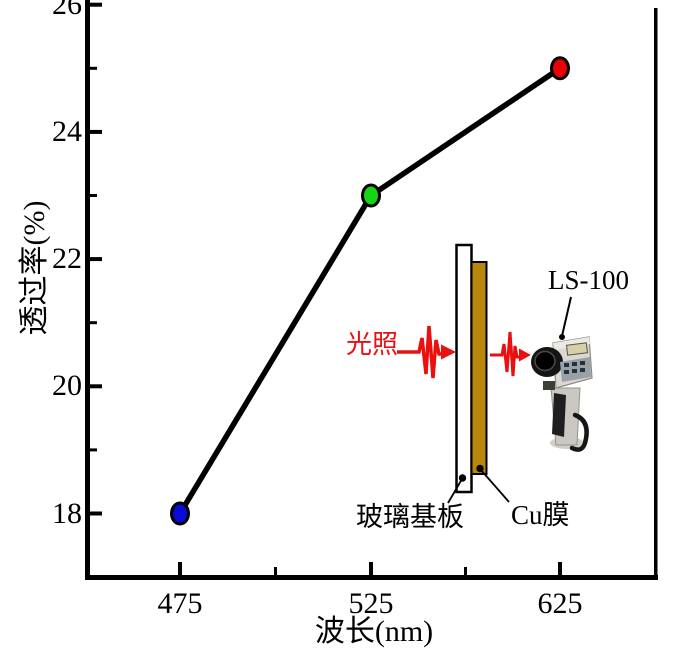 Image resolution: width=689 pixels, height=658 pixels. What do you see at coordinates (67, 386) in the screenshot?
I see `y-tick-label: 20` at bounding box center [67, 386].